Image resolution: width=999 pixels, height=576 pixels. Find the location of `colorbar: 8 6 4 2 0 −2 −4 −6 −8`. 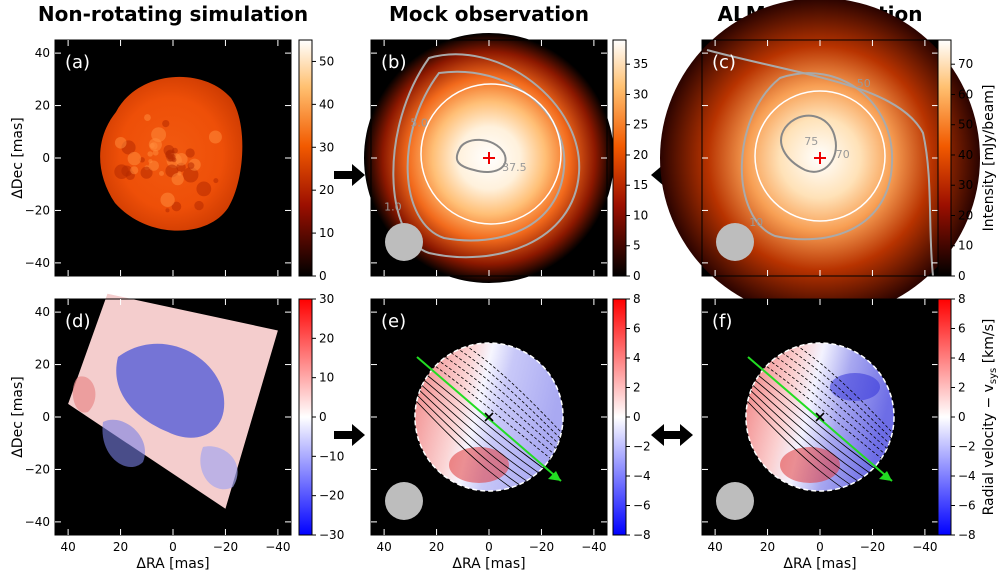

colorbar: 8 6 4 2 0 −2 −4 −6 −8 is located at coordinates (631, 417).